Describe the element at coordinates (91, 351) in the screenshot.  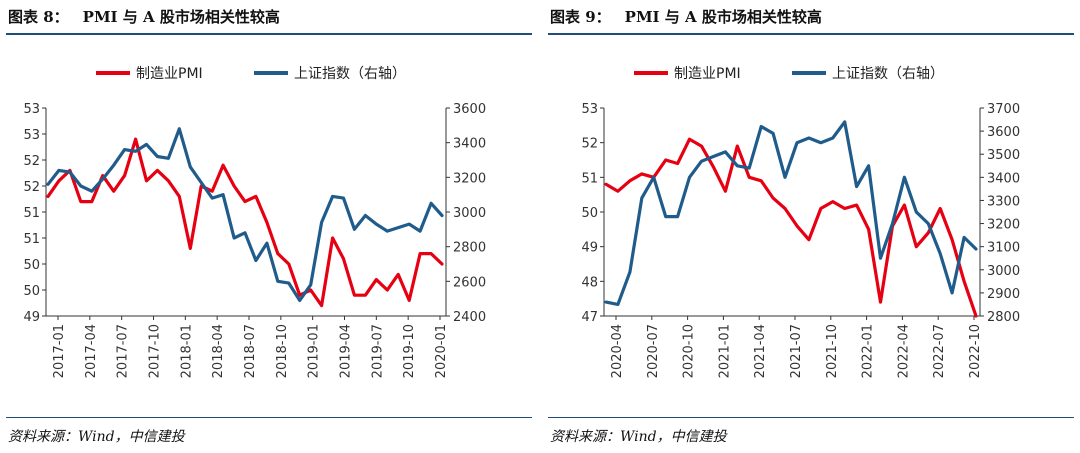
I see `x-tick-label: 2017-04` at that location.